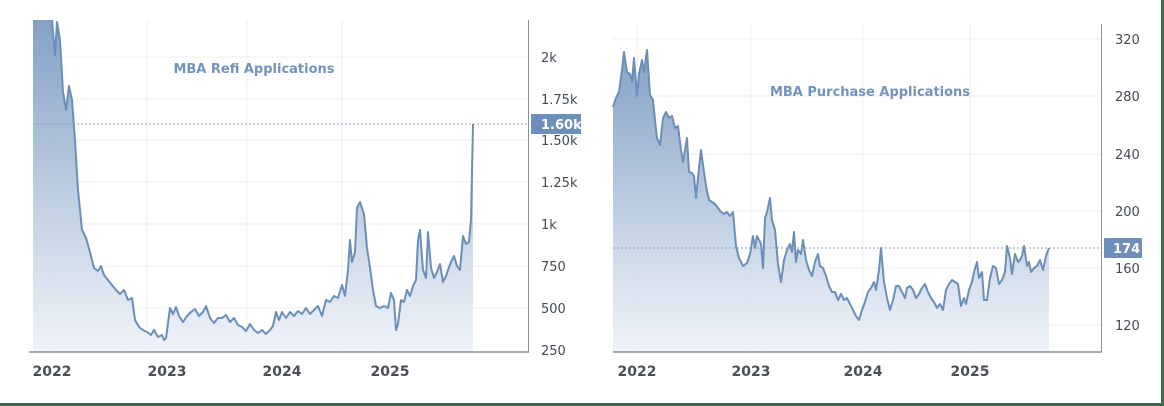  What do you see at coordinates (559, 141) in the screenshot?
I see `svg-text: 1.50k` at bounding box center [559, 141].